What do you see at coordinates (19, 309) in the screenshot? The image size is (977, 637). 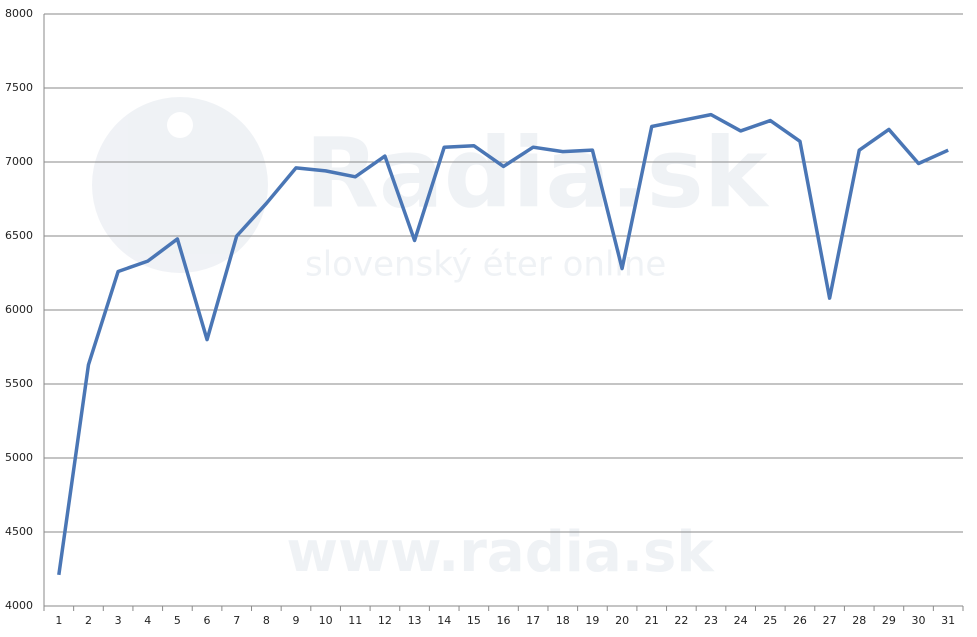 I see `y-tick-label: 6000` at bounding box center [19, 309].